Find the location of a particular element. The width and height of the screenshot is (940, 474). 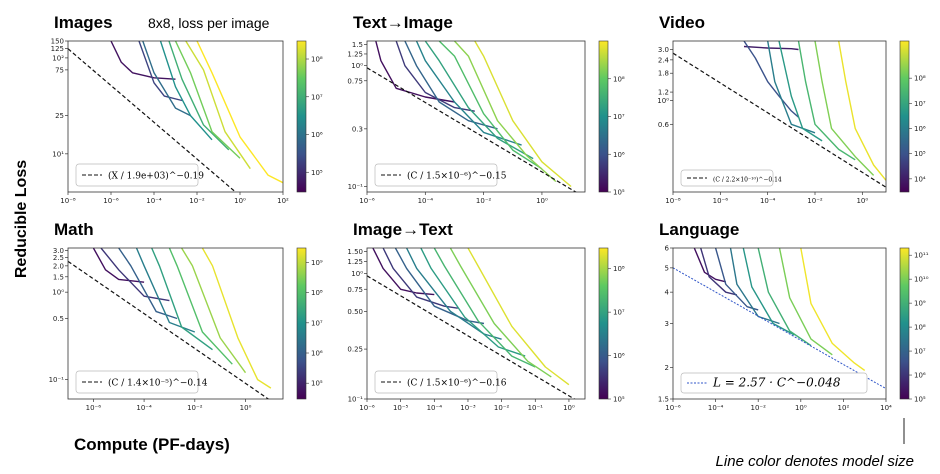

y-tick-label: 0.6 is located at coordinates (664, 125).